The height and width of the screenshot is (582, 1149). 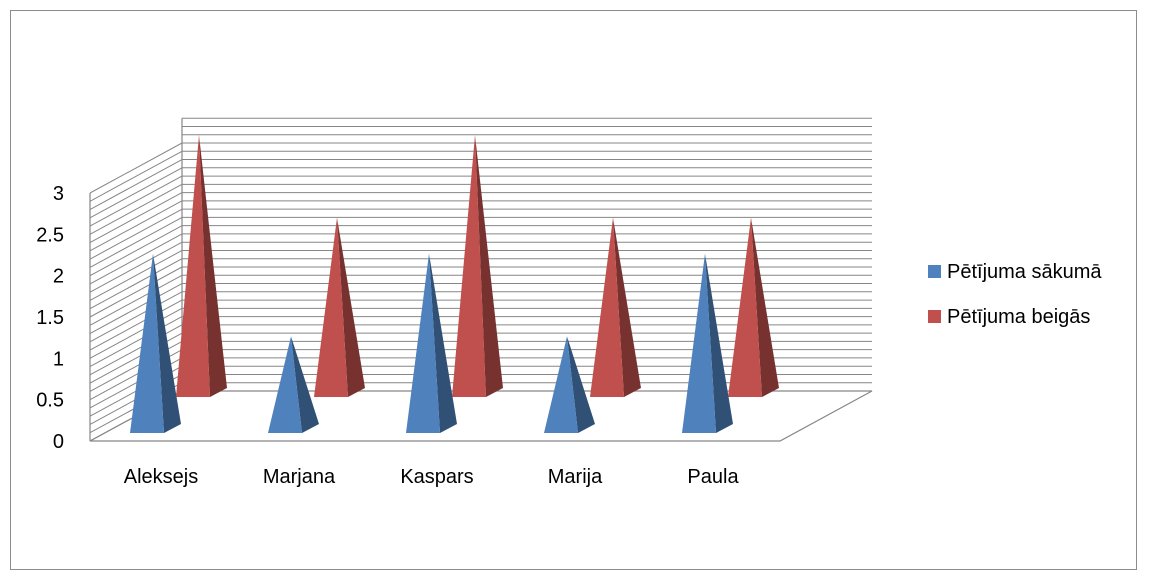 What do you see at coordinates (299, 477) in the screenshot?
I see `x-category-label: Marjana` at bounding box center [299, 477].